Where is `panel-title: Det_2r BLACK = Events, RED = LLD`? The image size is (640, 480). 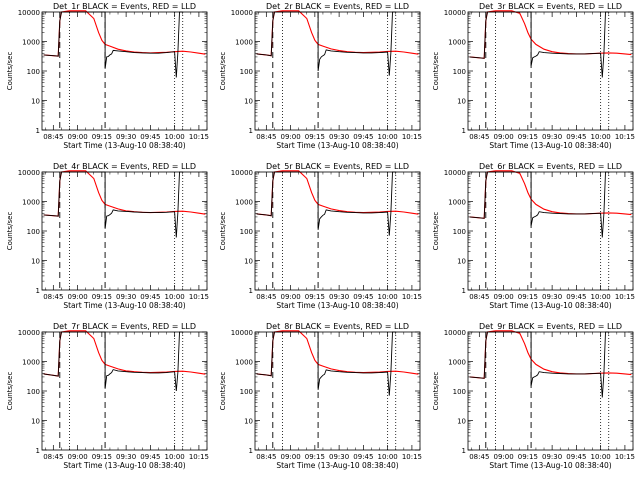
panel-title: Det_2r BLACK = Events, RED = LLD is located at coordinates (337, 6).